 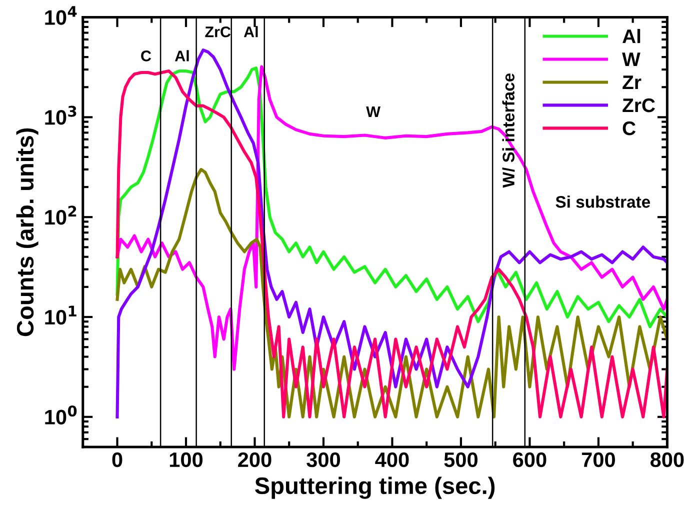 I want to click on y-tick-label: 10$^{3}$, so click(x=60, y=115).